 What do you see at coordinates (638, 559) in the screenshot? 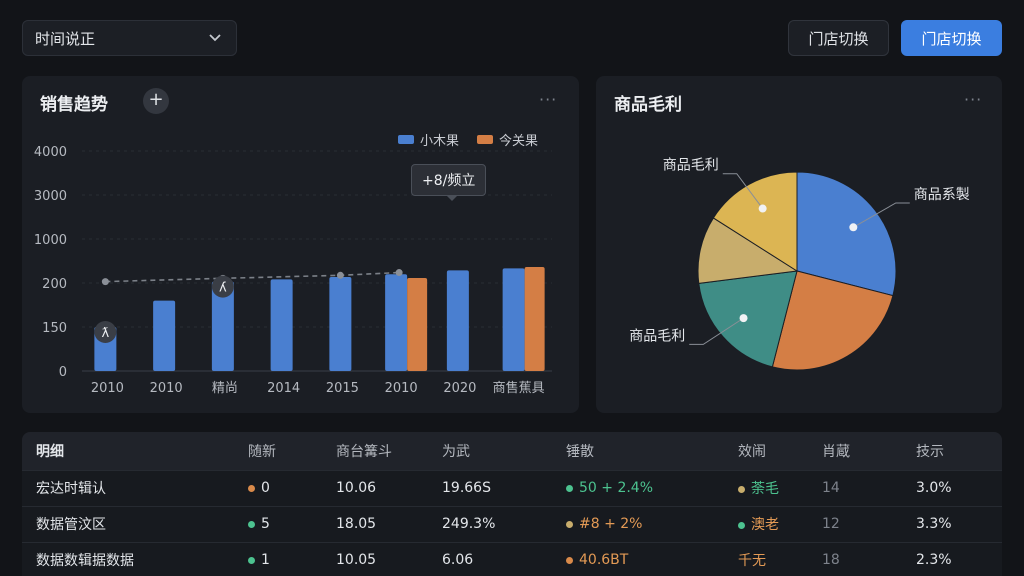
I see `table-cell: 40.6BT` at bounding box center [638, 559].